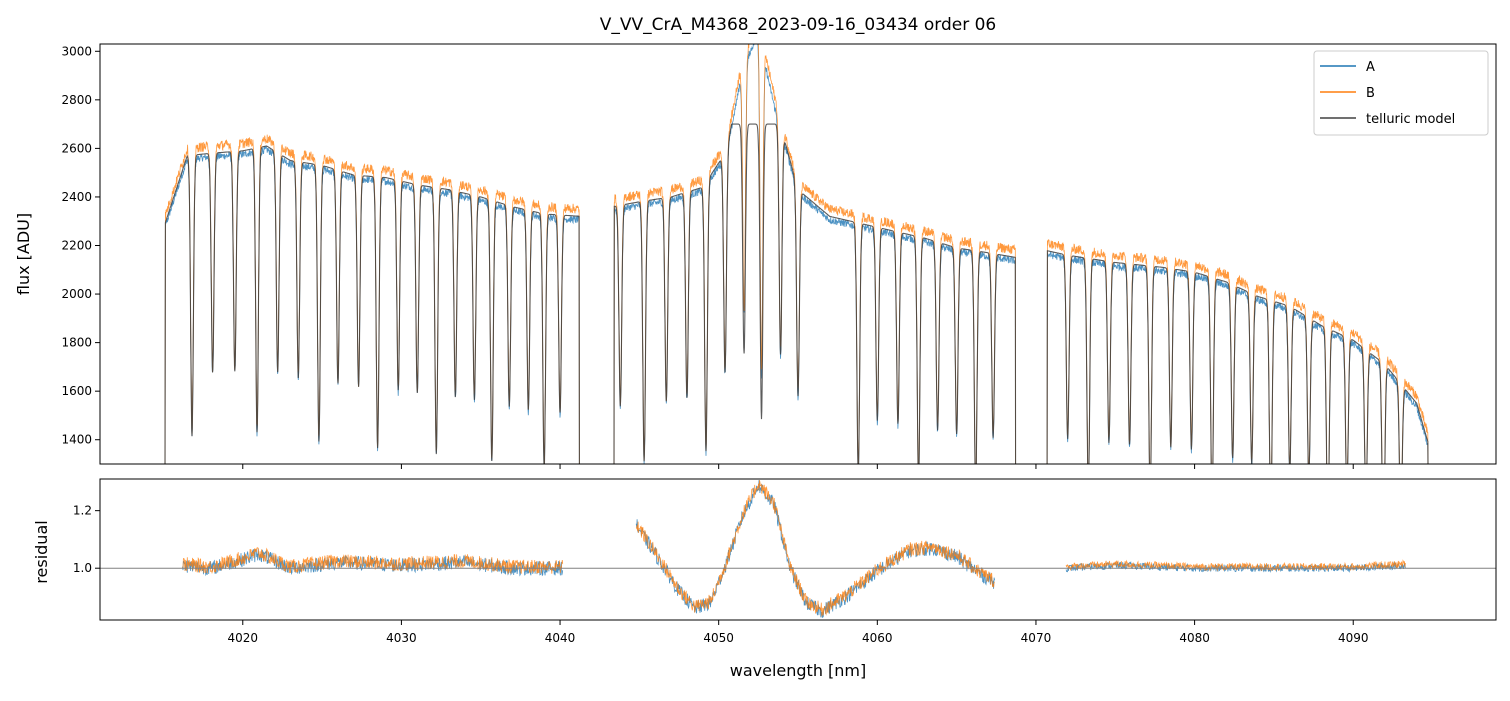  I want to click on bottom-xtick-label: 4090, so click(1353, 638).